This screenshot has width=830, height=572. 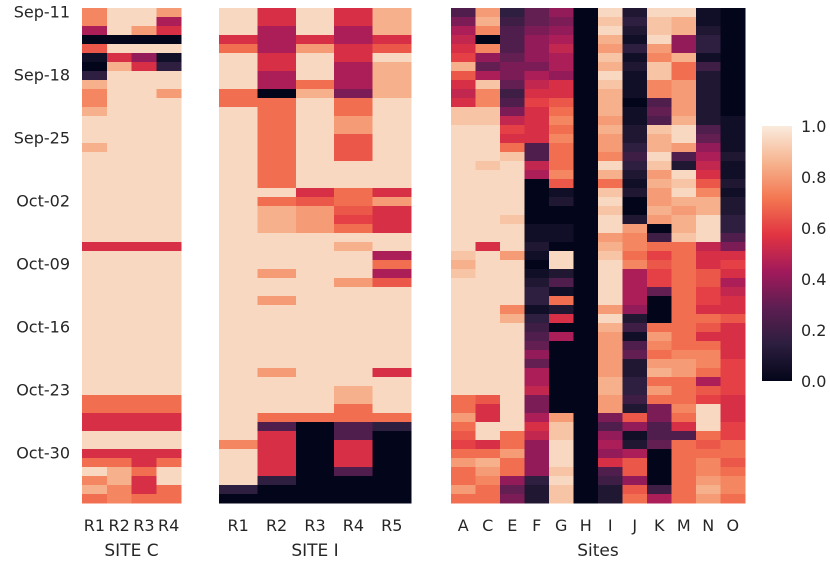 What do you see at coordinates (777, 253) in the screenshot?
I see `colorbar-gradient` at bounding box center [777, 253].